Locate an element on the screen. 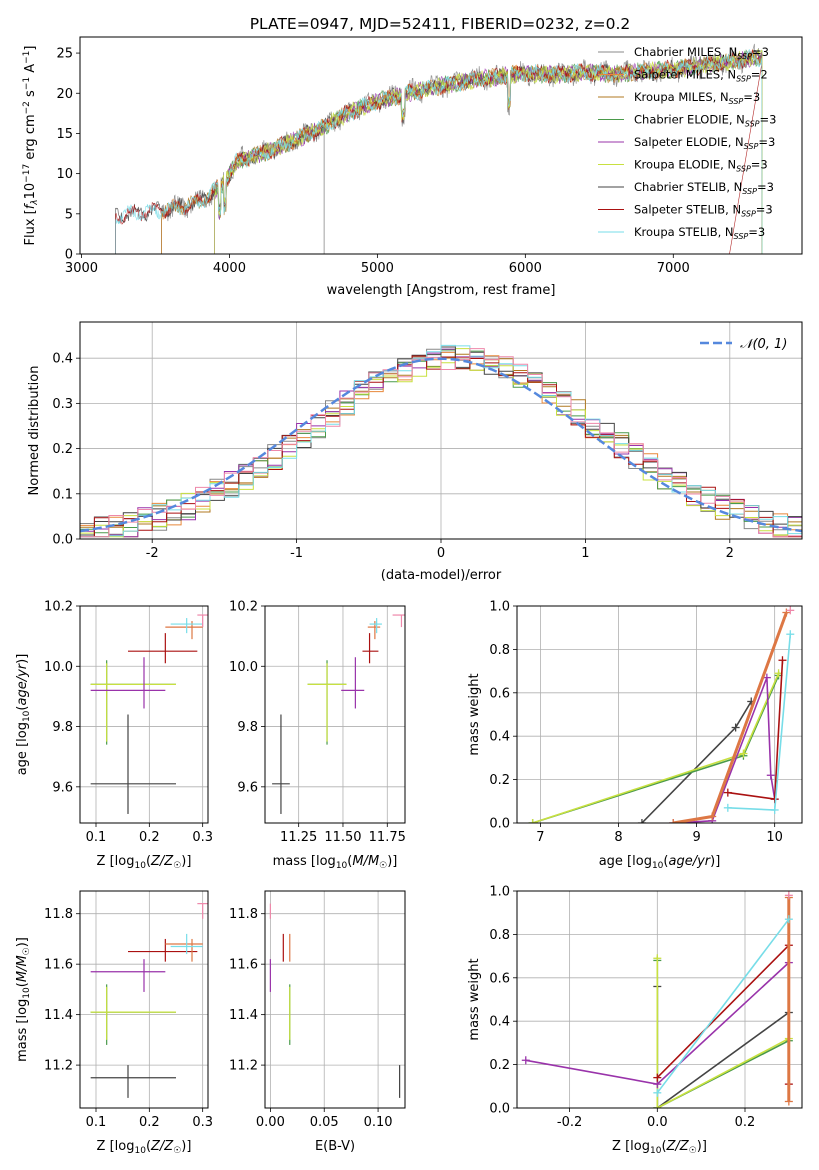  x-tick-label: 1 is located at coordinates (585, 553).